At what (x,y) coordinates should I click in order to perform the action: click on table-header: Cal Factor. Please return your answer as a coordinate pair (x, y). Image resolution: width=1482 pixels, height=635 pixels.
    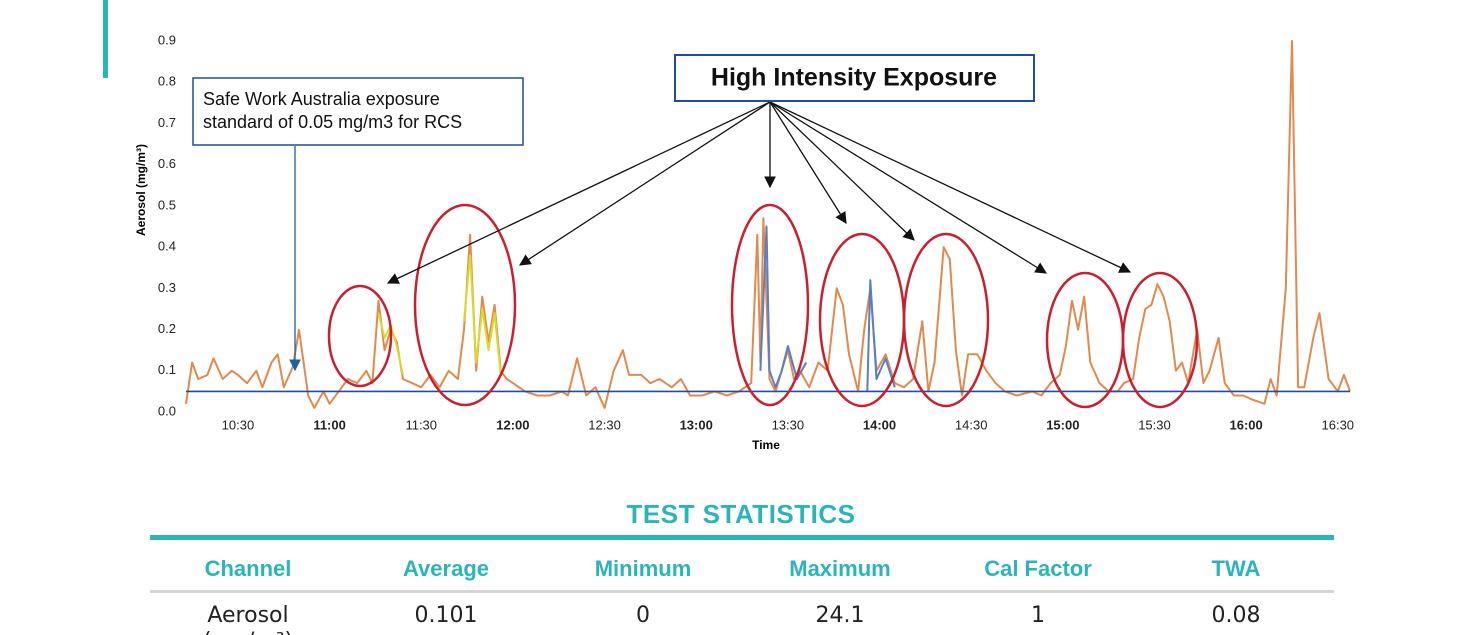
    Looking at the image, I should click on (1038, 568).